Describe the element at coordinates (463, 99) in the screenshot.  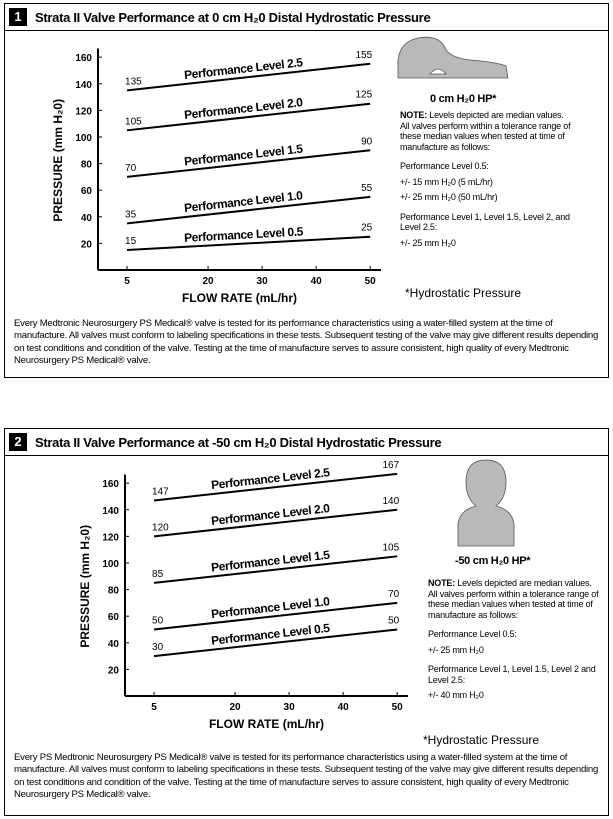
I see `hp-label: 0 cm H₂0 HP*` at that location.